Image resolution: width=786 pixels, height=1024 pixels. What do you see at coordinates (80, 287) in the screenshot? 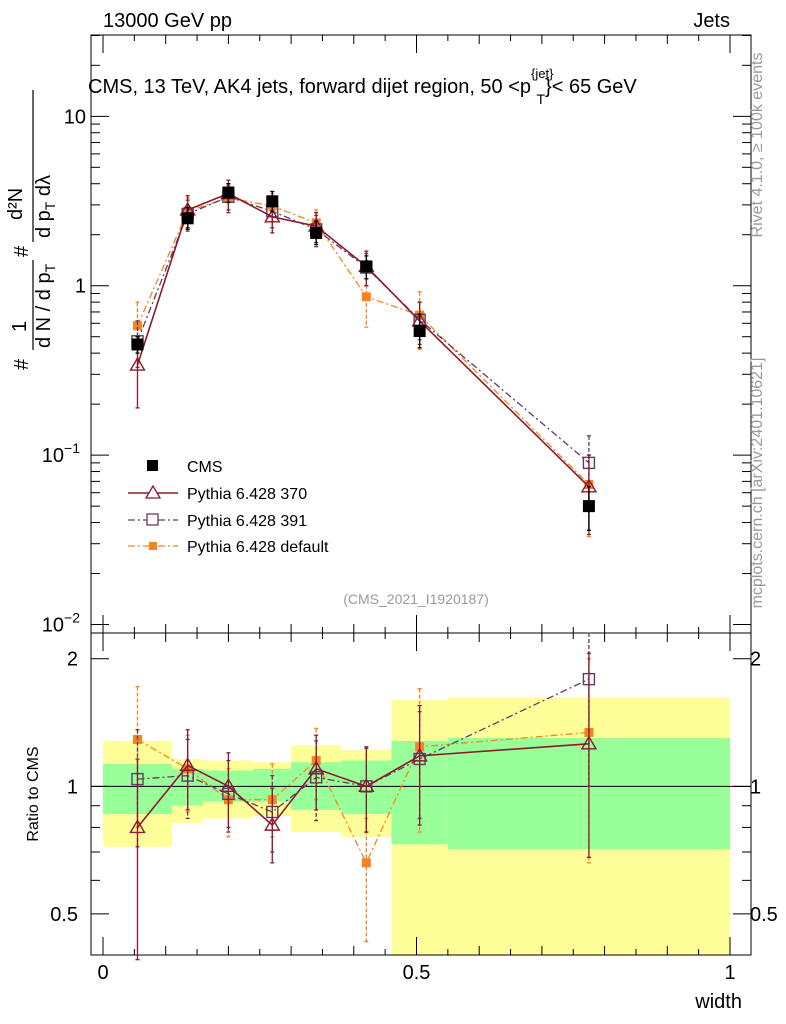
I see `main-y-tick-label: 1` at bounding box center [80, 287].